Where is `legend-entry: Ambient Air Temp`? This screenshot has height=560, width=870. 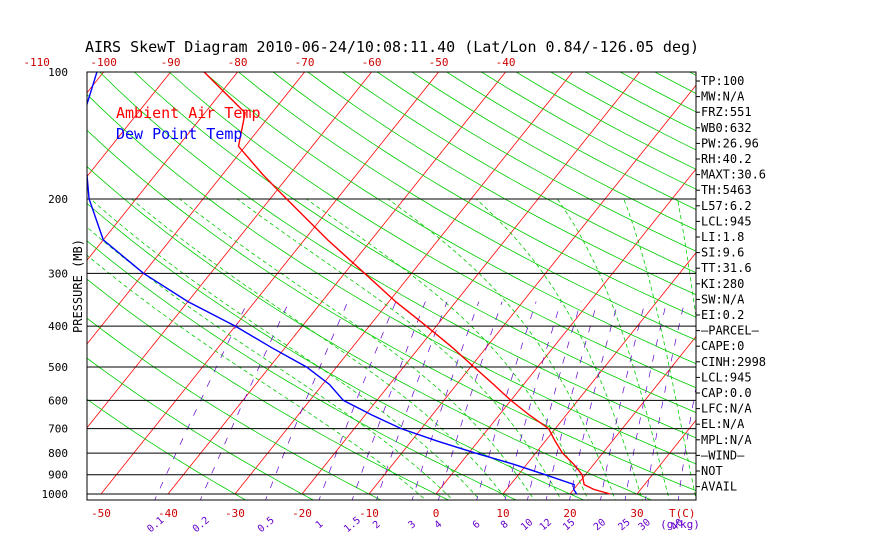
legend-entry: Ambient Air Temp is located at coordinates (188, 113).